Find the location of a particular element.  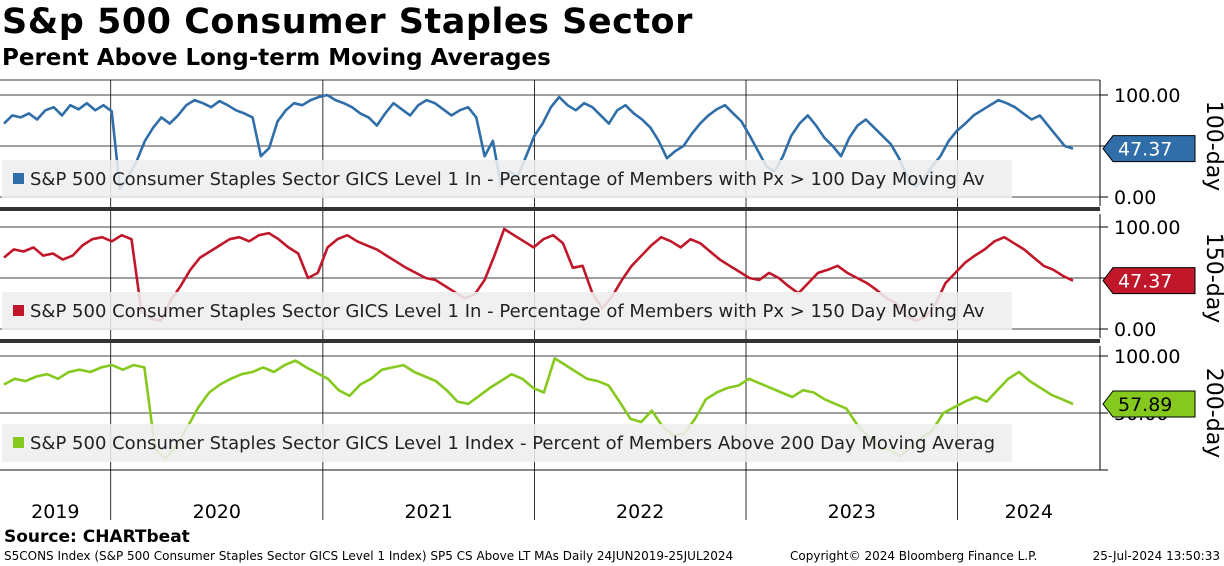

x-tick-label: 2020 is located at coordinates (217, 512).